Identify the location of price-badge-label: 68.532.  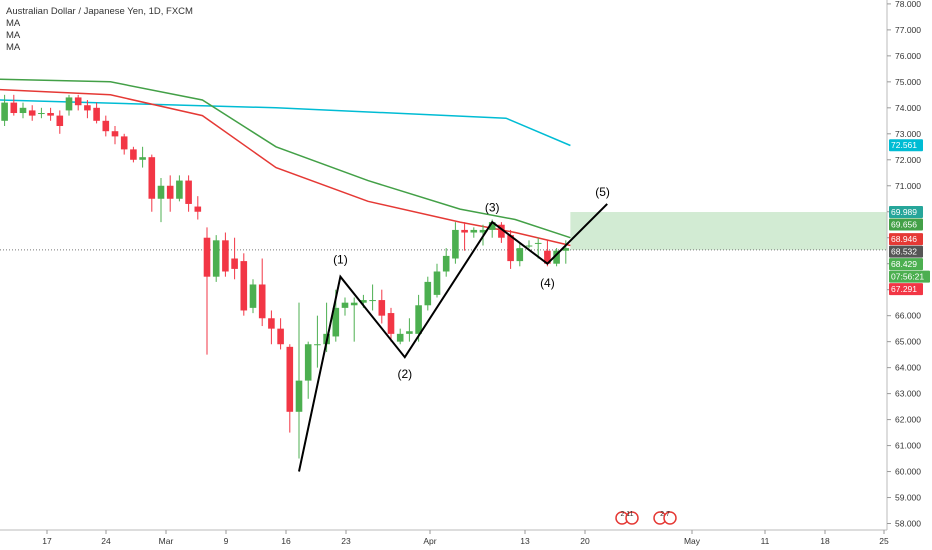
(904, 252).